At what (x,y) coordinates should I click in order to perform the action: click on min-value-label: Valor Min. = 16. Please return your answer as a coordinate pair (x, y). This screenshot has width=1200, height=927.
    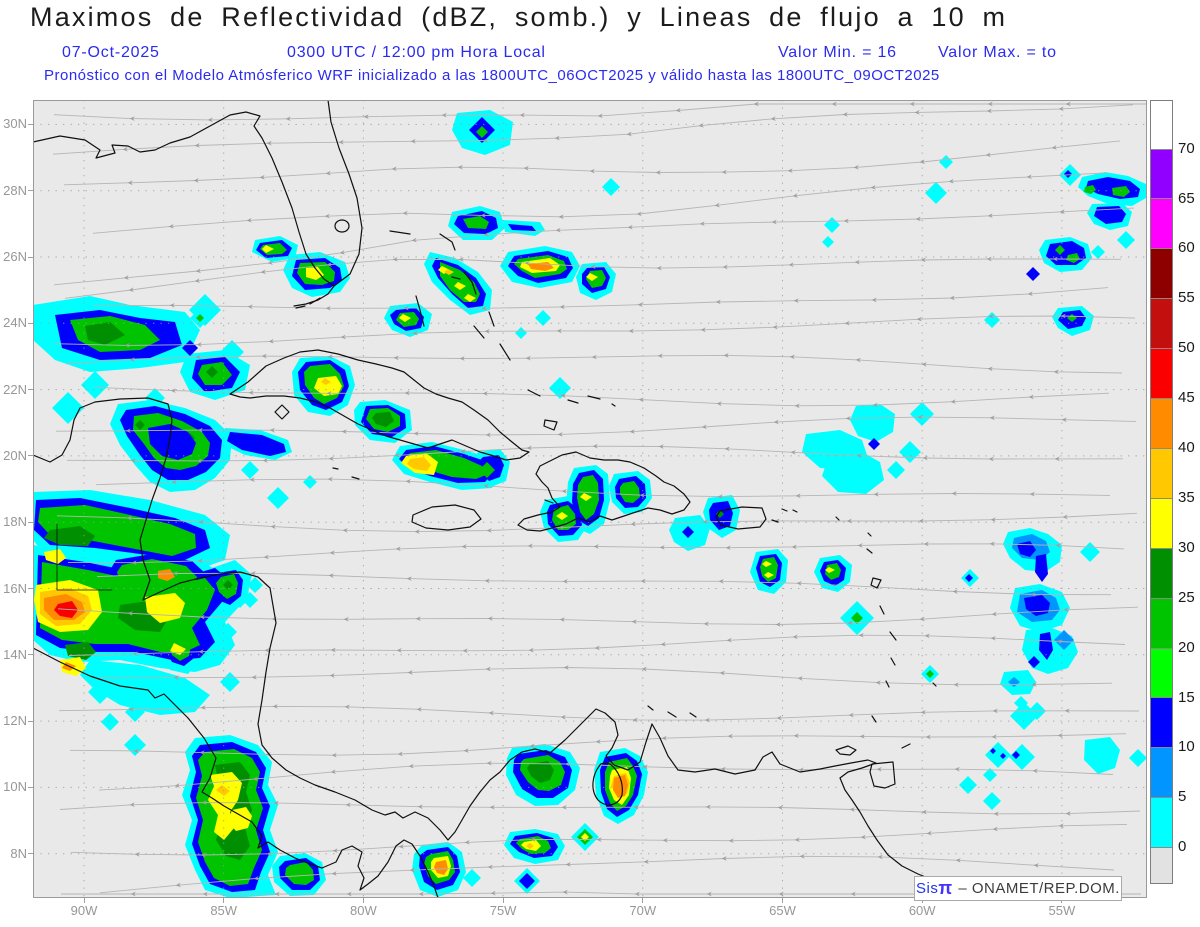
    Looking at the image, I should click on (837, 52).